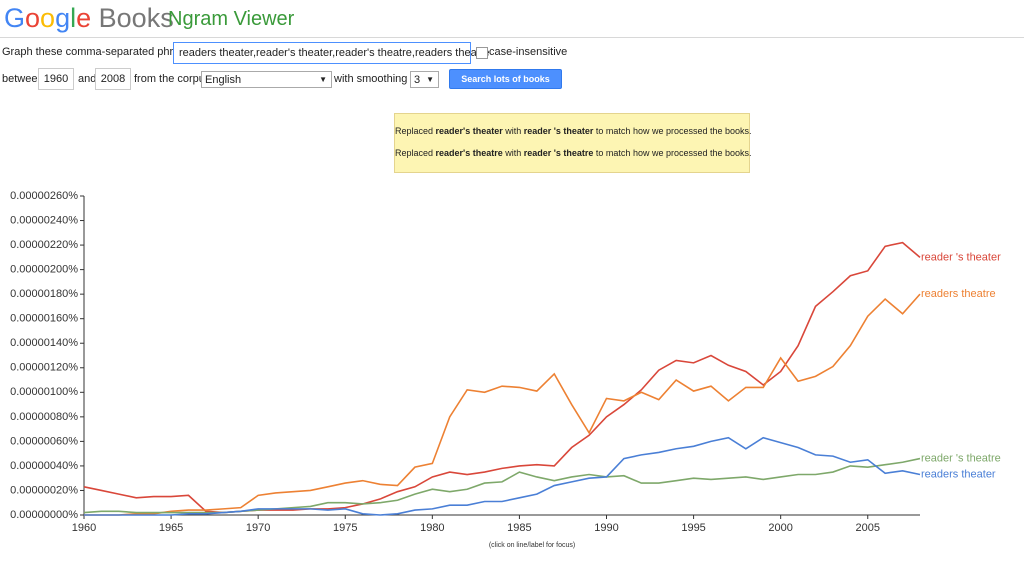 The height and width of the screenshot is (584, 1024). I want to click on x-tick-label: 1990, so click(606, 528).